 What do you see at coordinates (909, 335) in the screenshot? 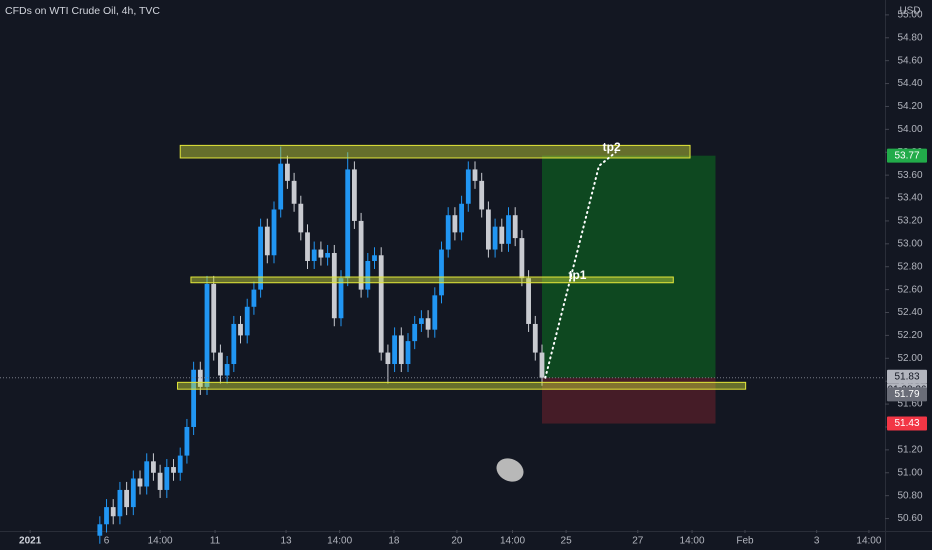
I see `y-tick-label: 52.20` at bounding box center [909, 335].